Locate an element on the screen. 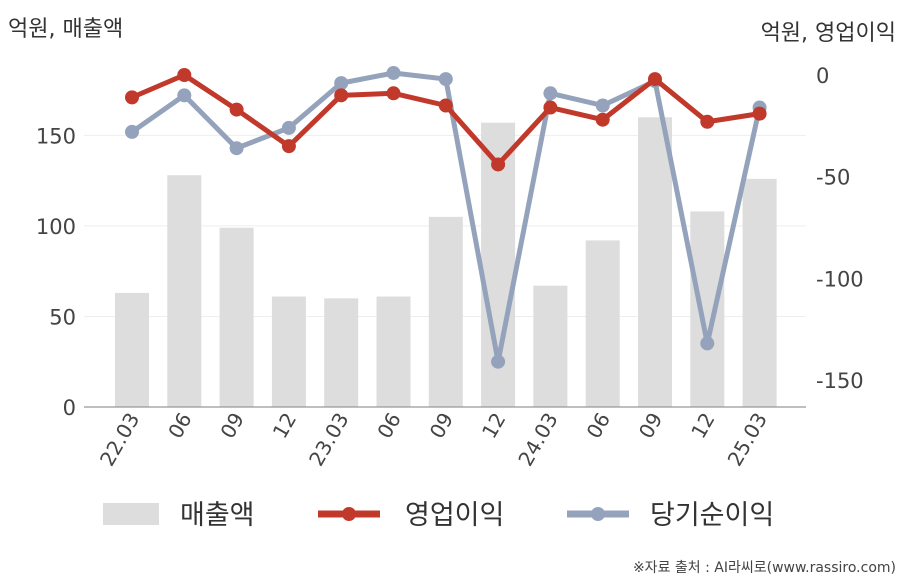  legend-marker-operating-profit is located at coordinates (349, 514).